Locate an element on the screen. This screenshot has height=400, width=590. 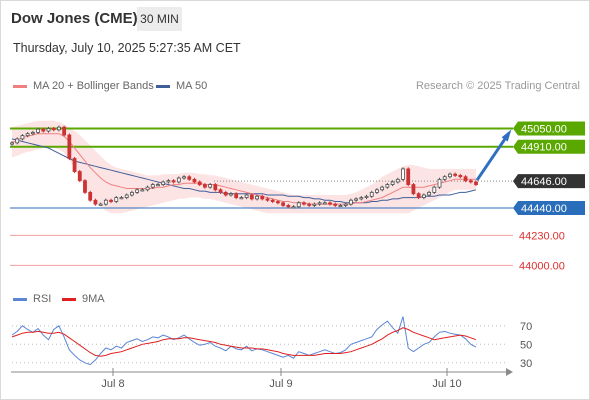
timeframe-badge: 30 MIN is located at coordinates (159, 19).